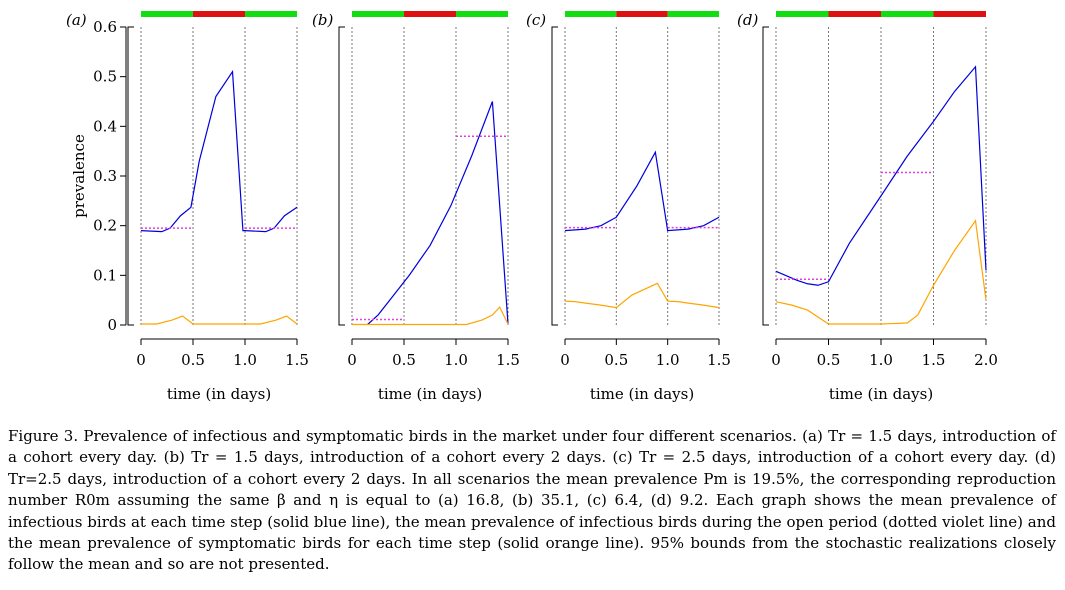 The height and width of the screenshot is (590, 1065). What do you see at coordinates (79, 176) in the screenshot?
I see `y-axis-title: prevalence` at bounding box center [79, 176].